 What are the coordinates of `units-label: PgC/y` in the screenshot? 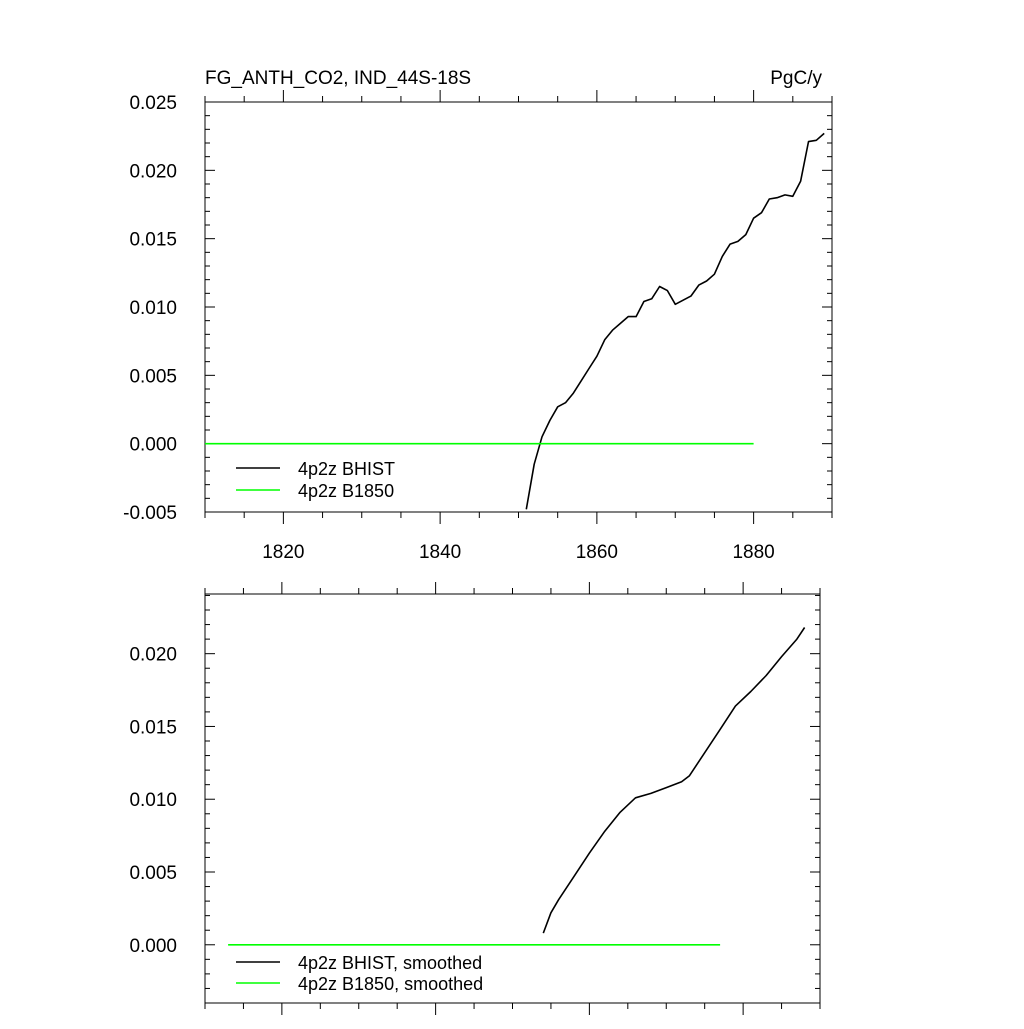 It's located at (796, 78).